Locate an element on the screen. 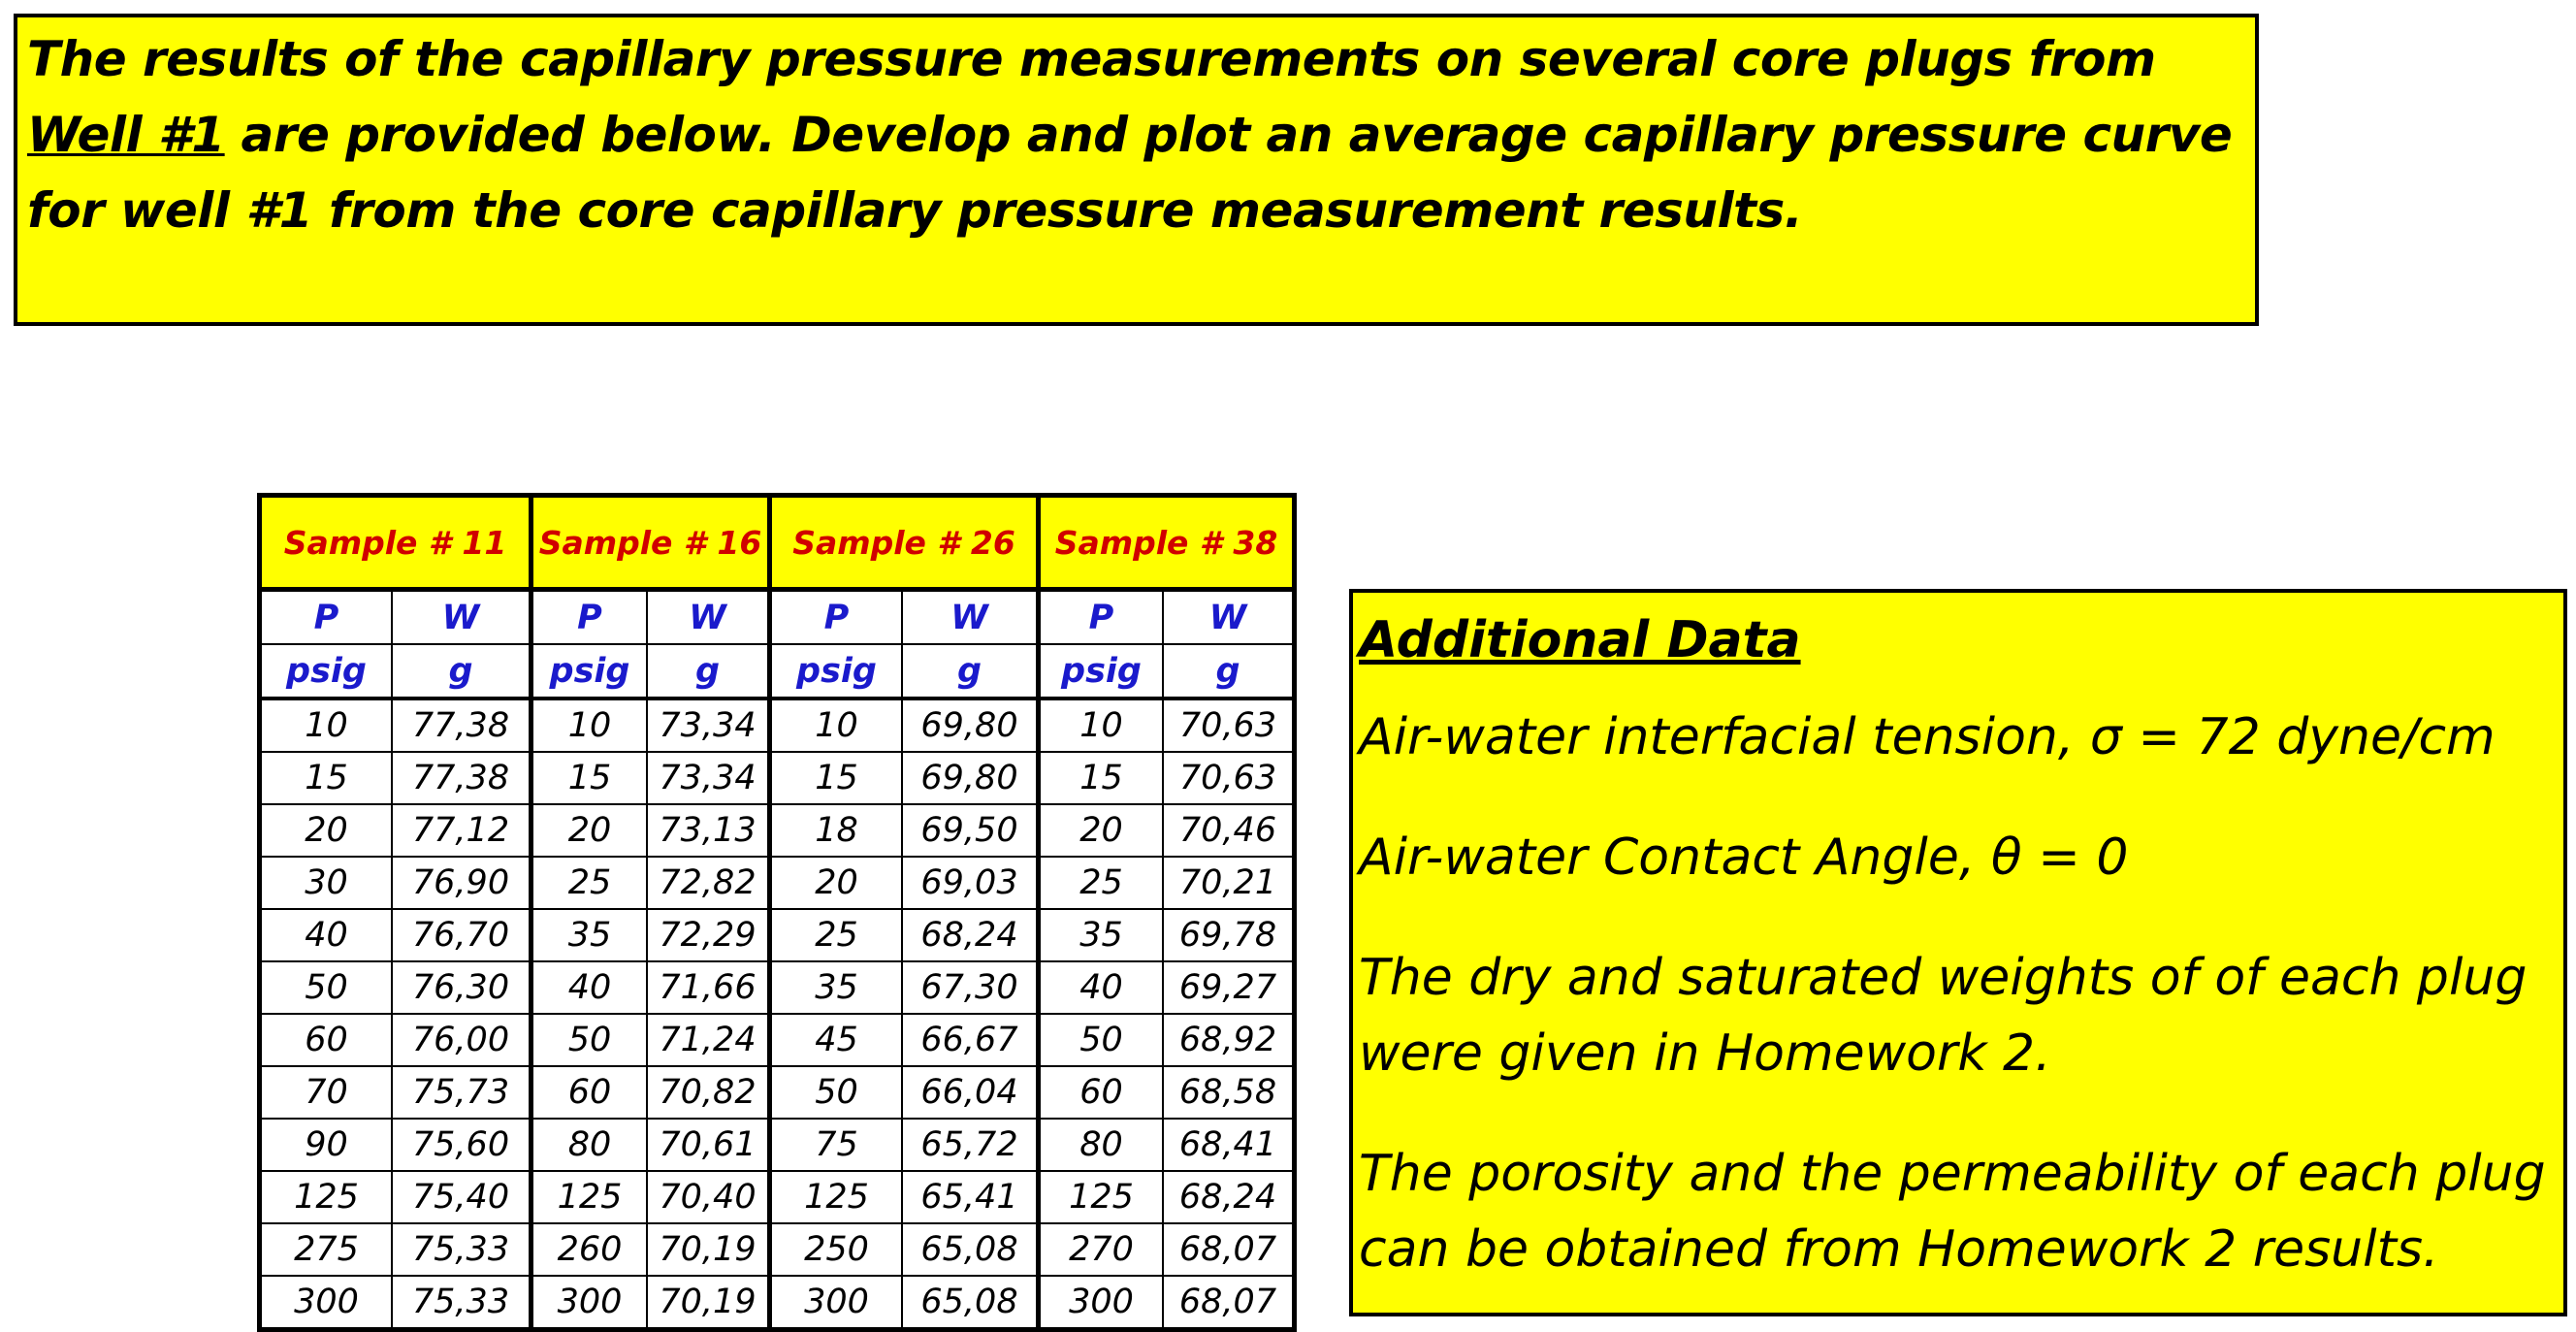  table-cell: 70,40 is located at coordinates (708, 1197).